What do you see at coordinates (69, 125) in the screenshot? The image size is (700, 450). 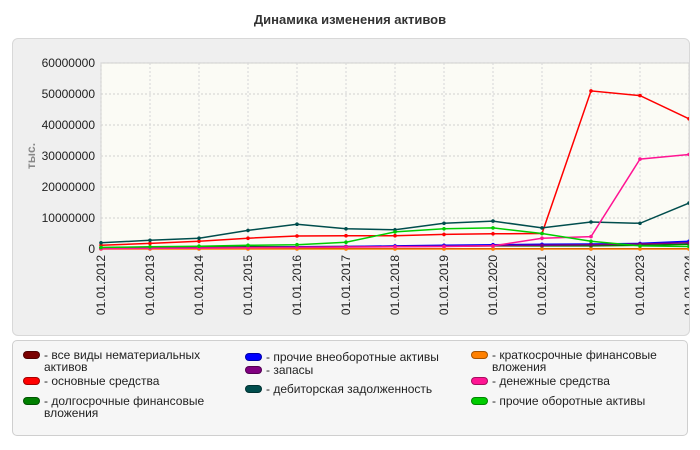 I see `y-tick-label: 40000000` at bounding box center [69, 125].